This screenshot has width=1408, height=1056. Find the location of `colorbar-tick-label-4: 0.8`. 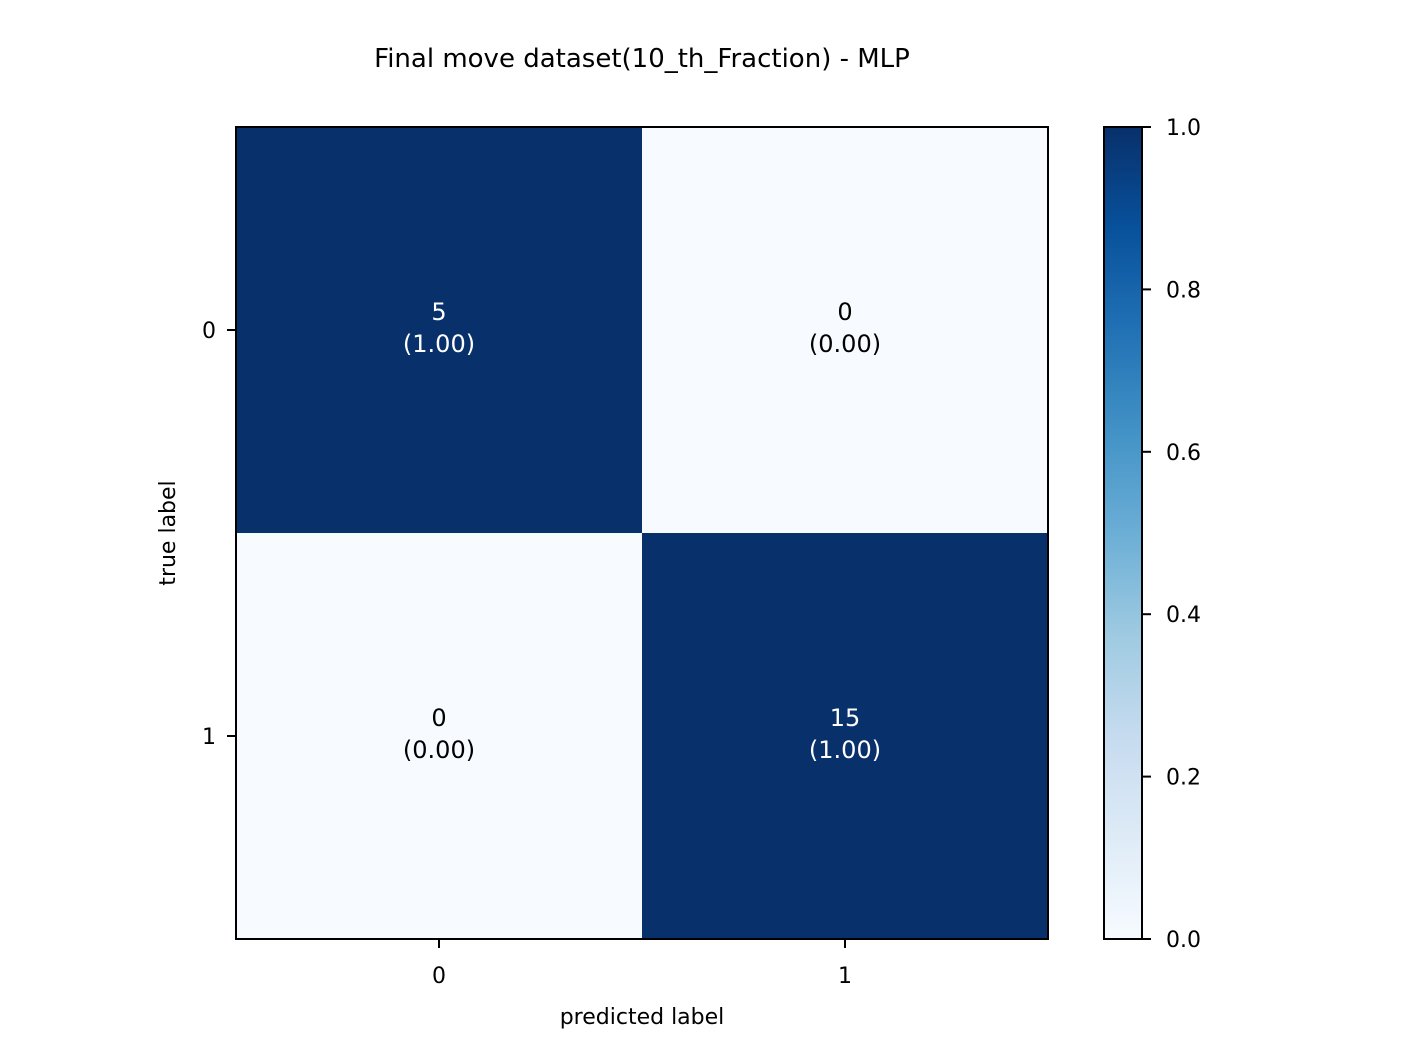

colorbar-tick-label-4: 0.8 is located at coordinates (1183, 290).